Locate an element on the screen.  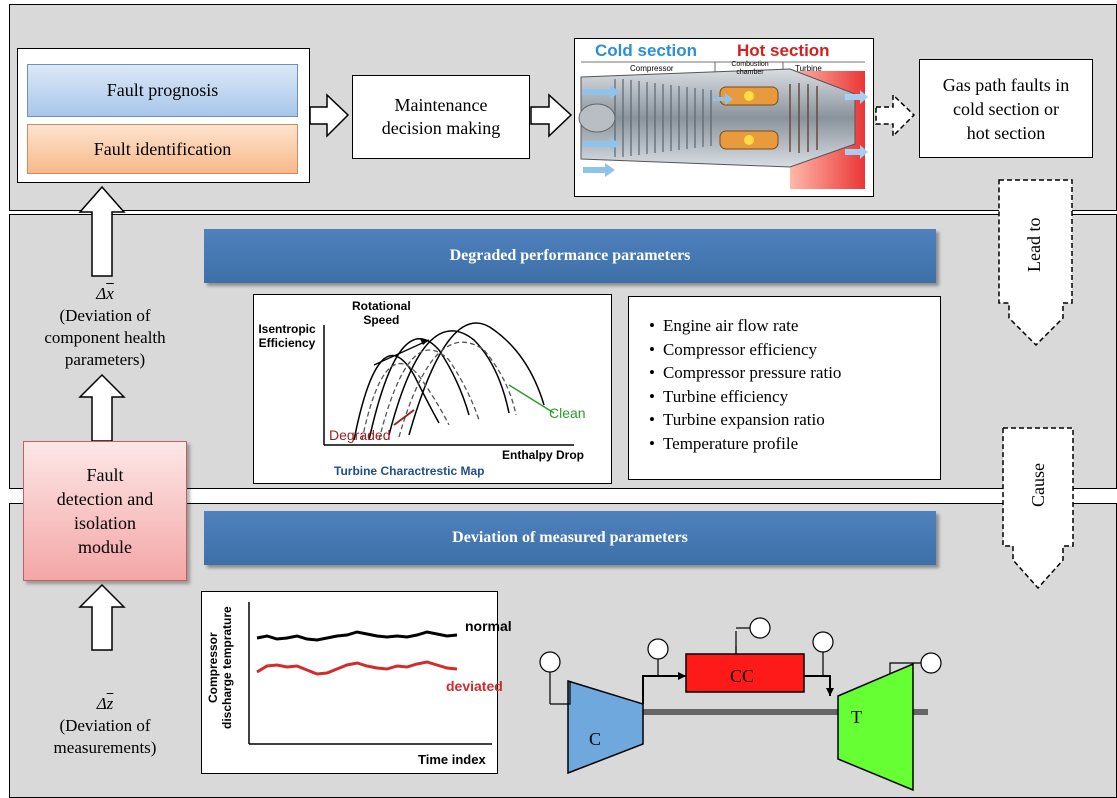
delta-z-symbol: Δz is located at coordinates (105, 703).